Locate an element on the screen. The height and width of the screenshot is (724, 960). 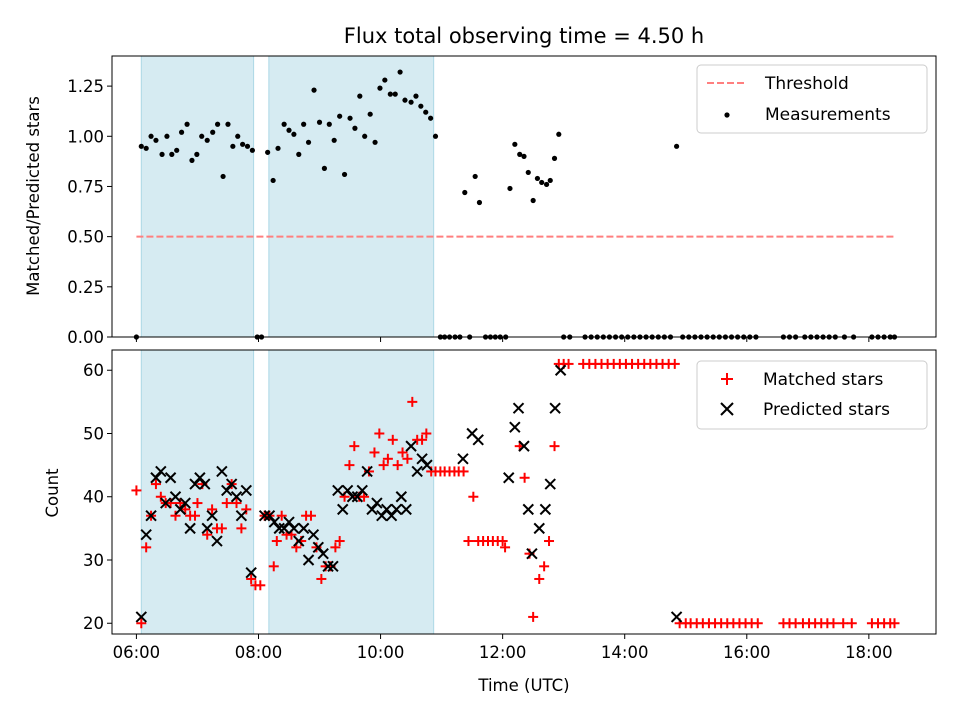
top-y-tick-label: 0.75 is located at coordinates (85, 186).